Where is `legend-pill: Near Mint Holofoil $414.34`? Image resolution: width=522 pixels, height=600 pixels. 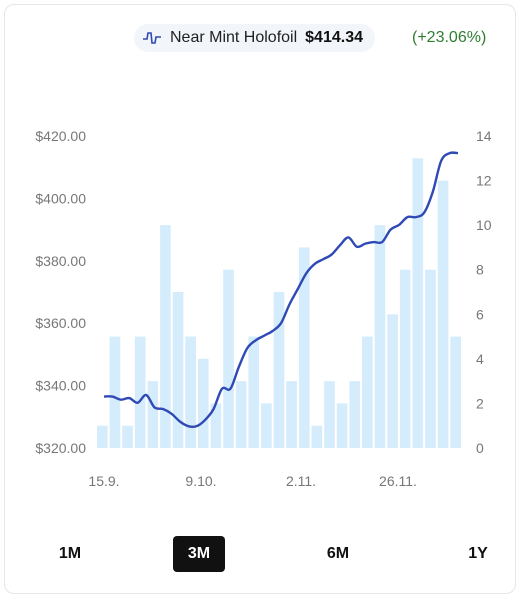 legend-pill: Near Mint Holofoil $414.34 is located at coordinates (254, 38).